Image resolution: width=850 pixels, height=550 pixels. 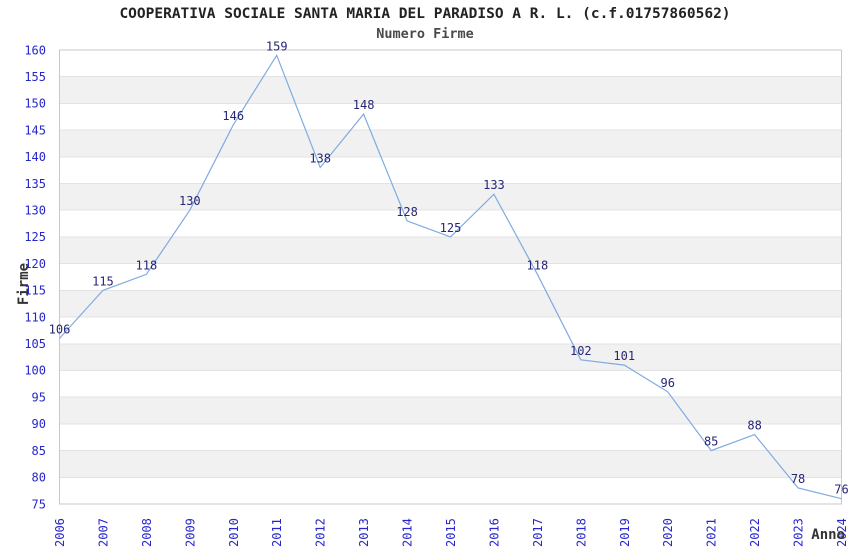 What do you see at coordinates (407, 212) in the screenshot?
I see `data-point-label: 128` at bounding box center [407, 212].